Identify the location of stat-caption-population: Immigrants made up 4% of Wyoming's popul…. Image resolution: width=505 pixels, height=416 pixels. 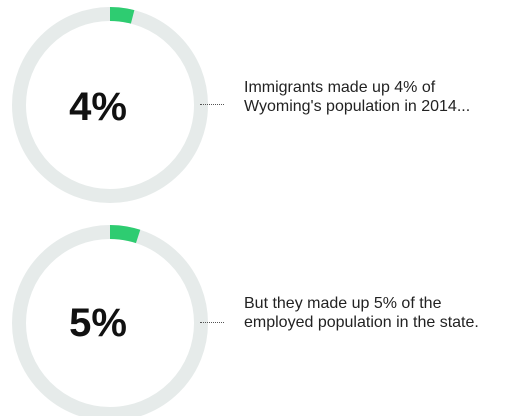
(357, 97).